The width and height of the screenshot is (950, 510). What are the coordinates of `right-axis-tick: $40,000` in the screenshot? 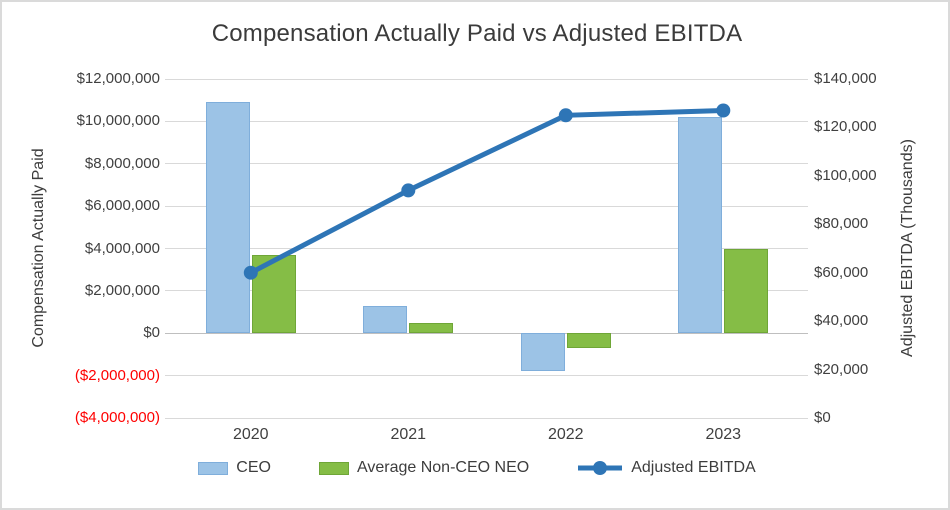 It's located at (841, 321).